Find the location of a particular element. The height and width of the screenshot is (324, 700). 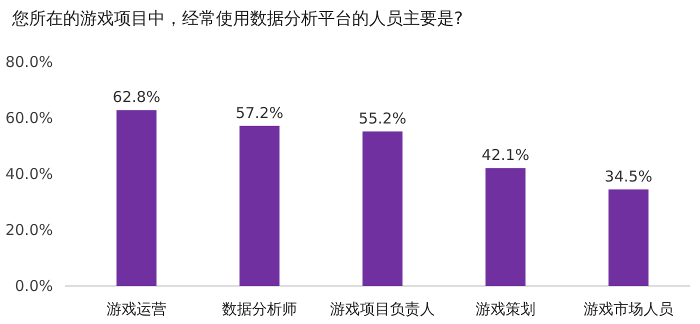

x-tick-label: 游戏策划 is located at coordinates (506, 309).